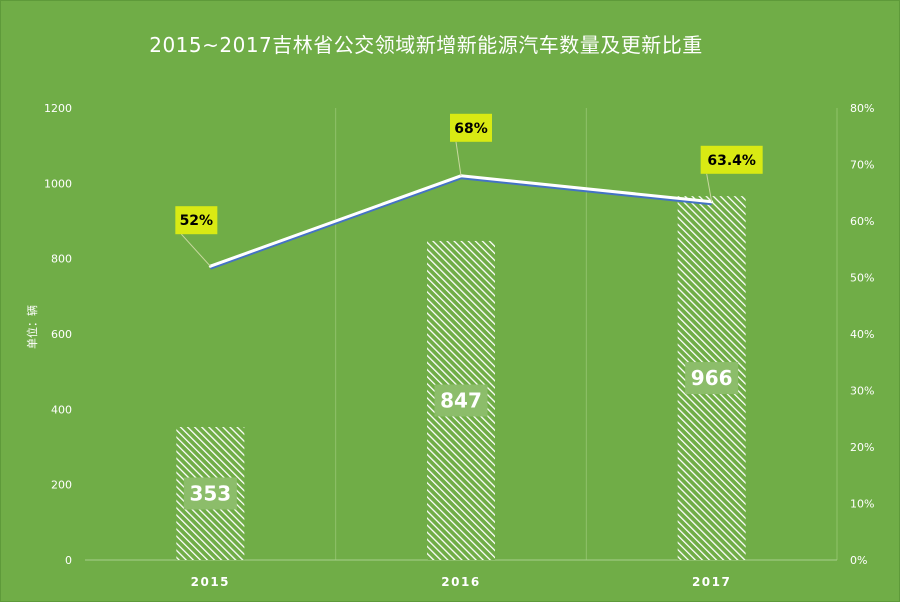 The image size is (900, 602). I want to click on y2-tick-label: 60%, so click(862, 221).